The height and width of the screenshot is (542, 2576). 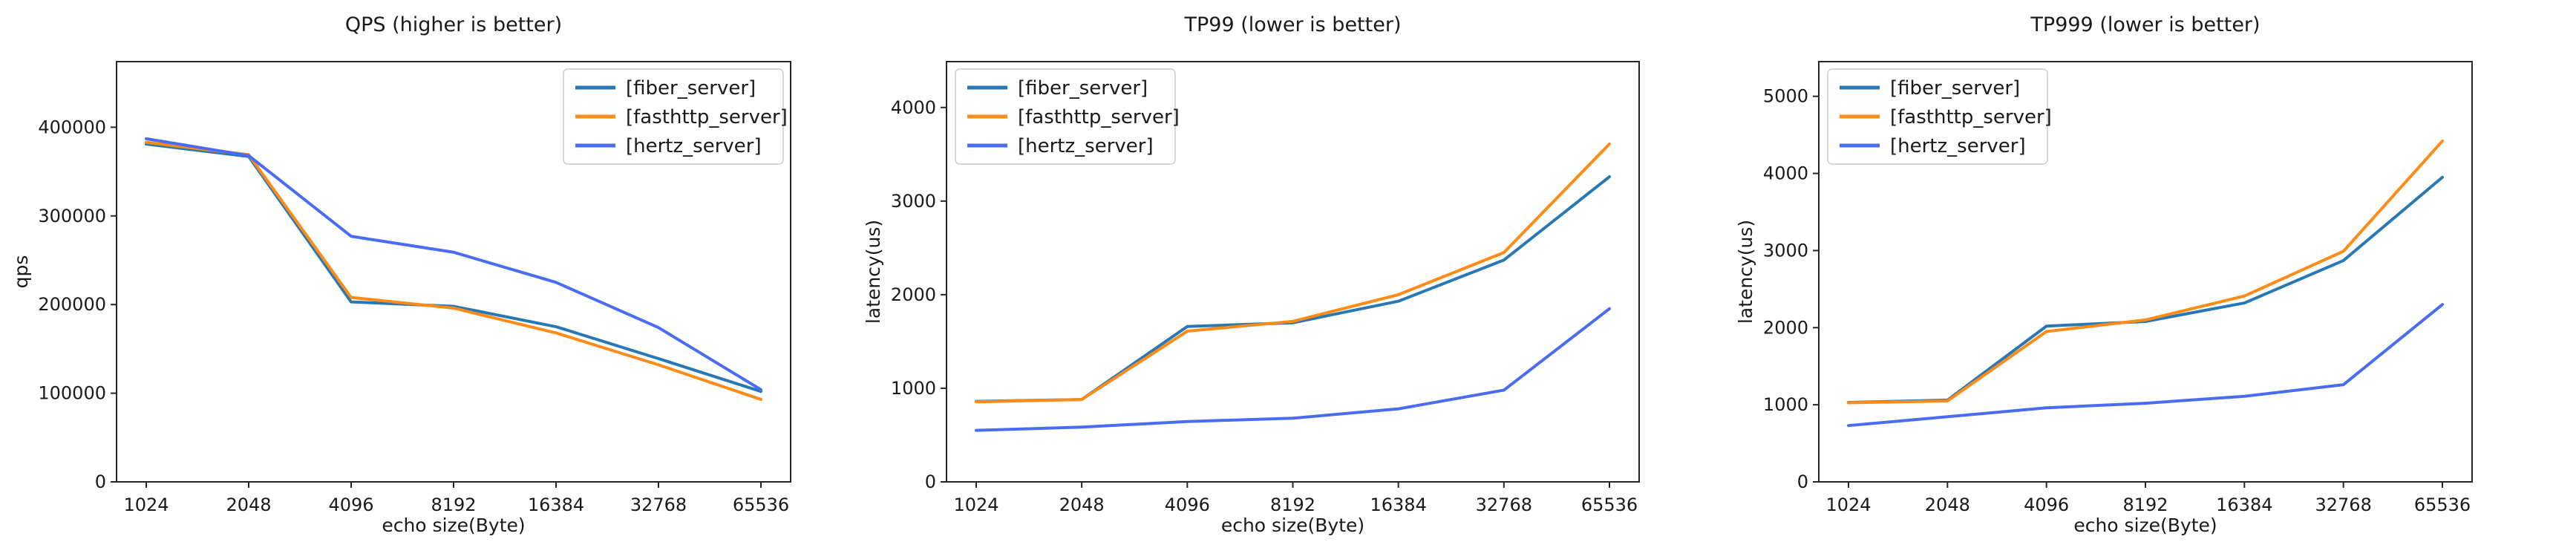 I want to click on chart-title: TP999 (lower is better), so click(x=2145, y=24).